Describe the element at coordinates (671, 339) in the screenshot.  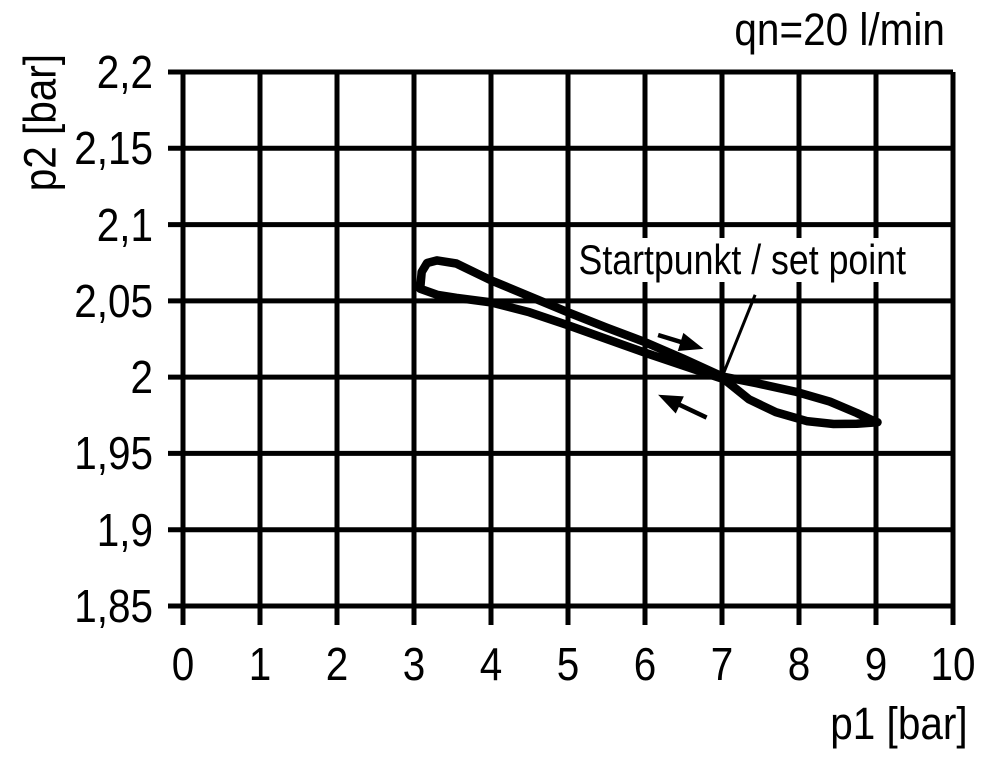
I see `direction-arrow-shaft-right` at that location.